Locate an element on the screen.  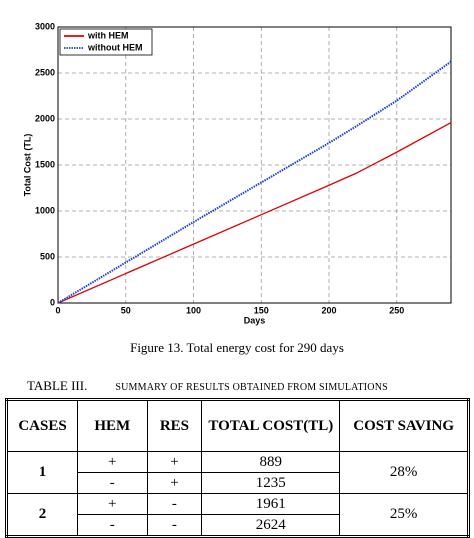
x-tick-label: 200 is located at coordinates (329, 310).